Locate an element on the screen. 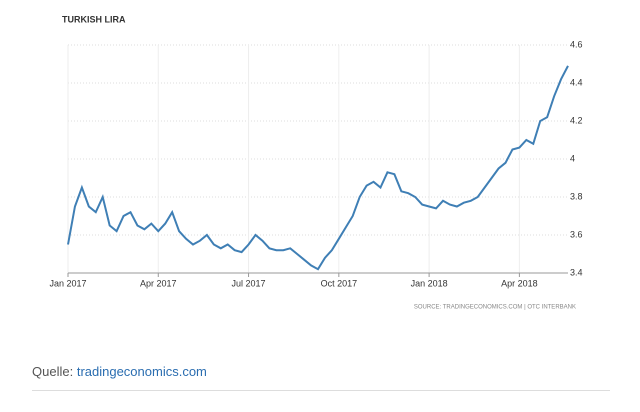 The height and width of the screenshot is (412, 640). y-tick-label: 4.6 is located at coordinates (576, 44).